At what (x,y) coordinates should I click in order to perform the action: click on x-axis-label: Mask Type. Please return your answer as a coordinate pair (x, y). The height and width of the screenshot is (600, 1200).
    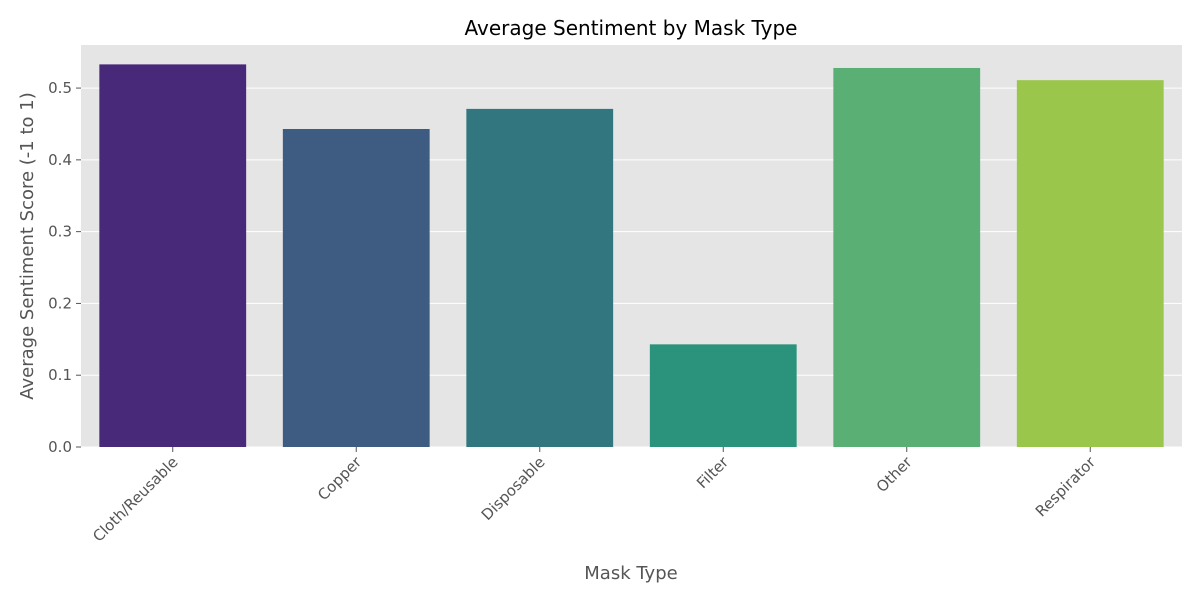
    Looking at the image, I should click on (630, 573).